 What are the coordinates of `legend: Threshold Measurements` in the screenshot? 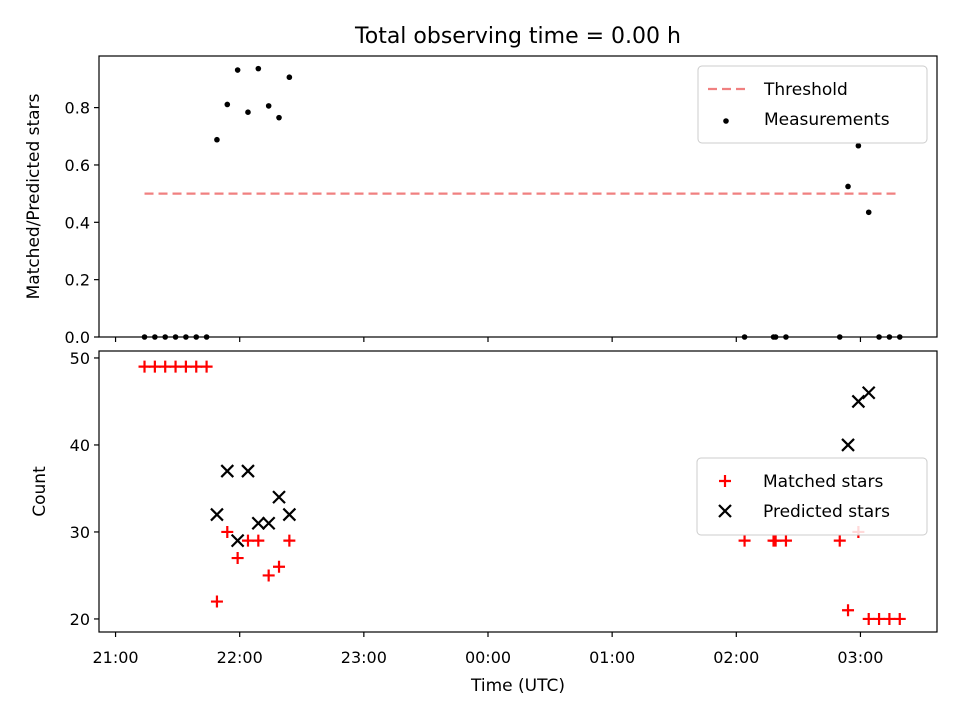 It's located at (812, 104).